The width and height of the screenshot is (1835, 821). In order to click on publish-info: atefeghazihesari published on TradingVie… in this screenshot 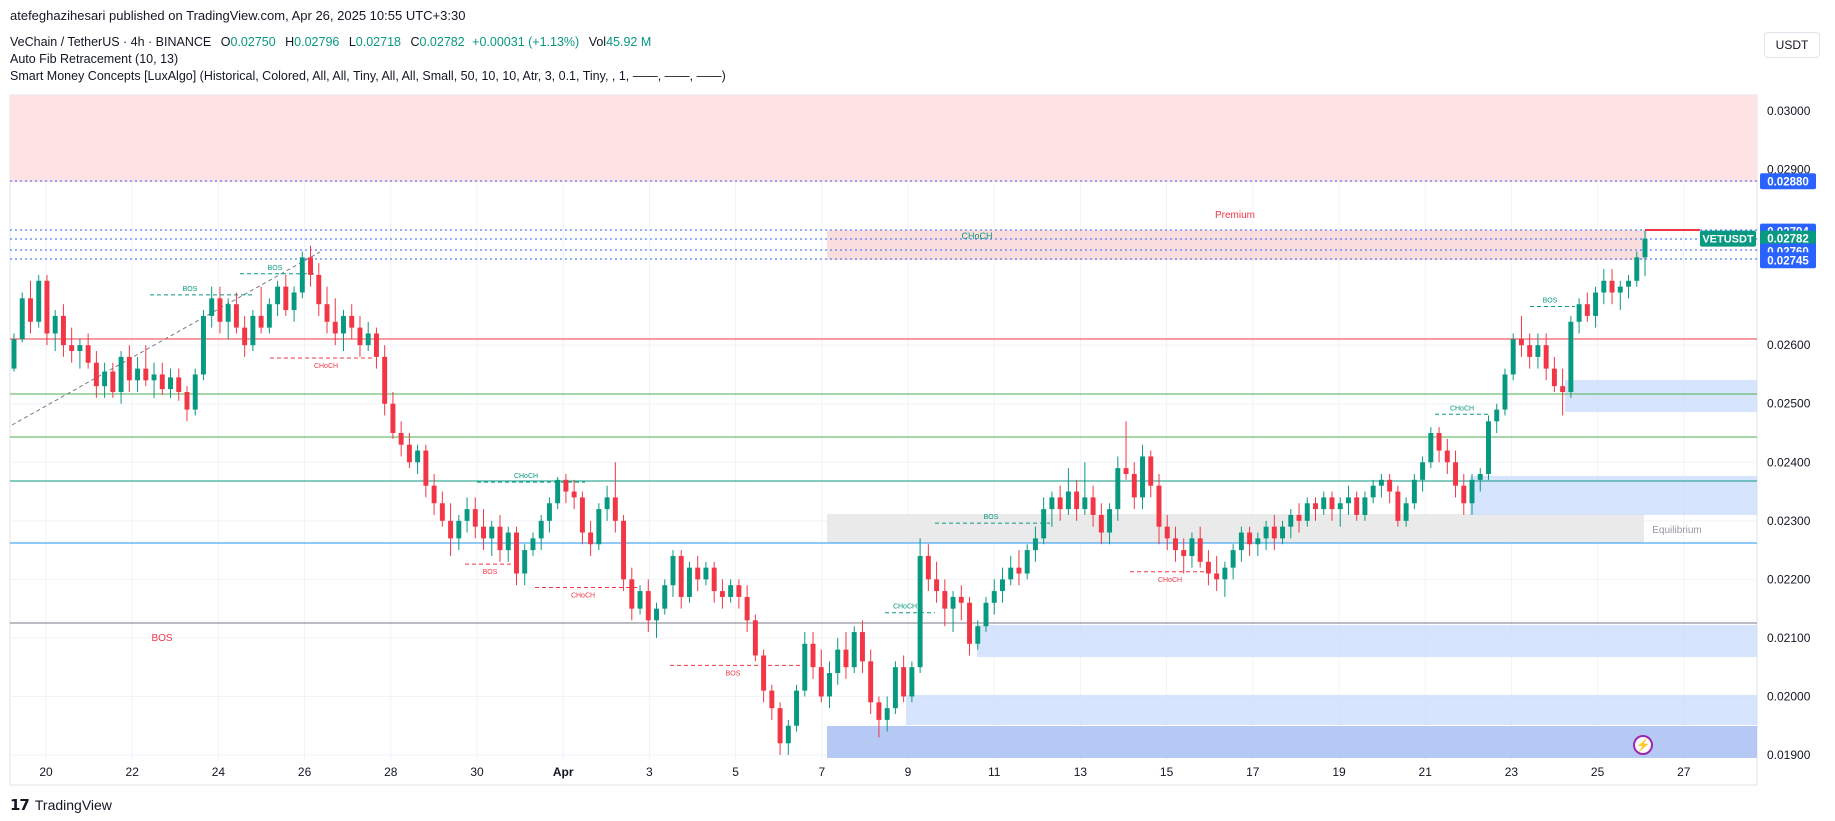, I will do `click(238, 15)`.